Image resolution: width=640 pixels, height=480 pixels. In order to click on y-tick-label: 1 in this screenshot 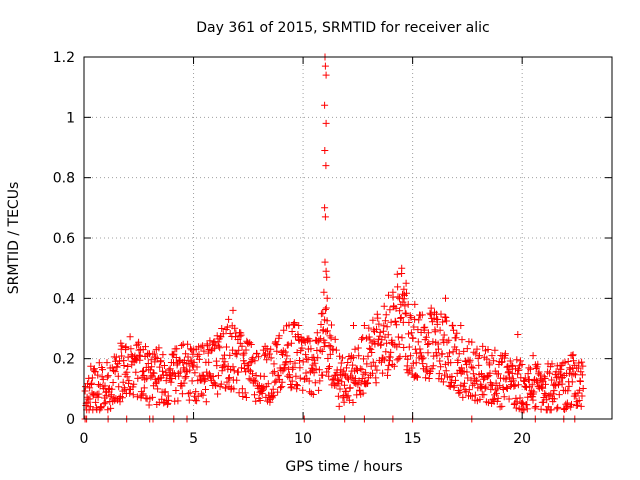, I will do `click(70, 118)`.